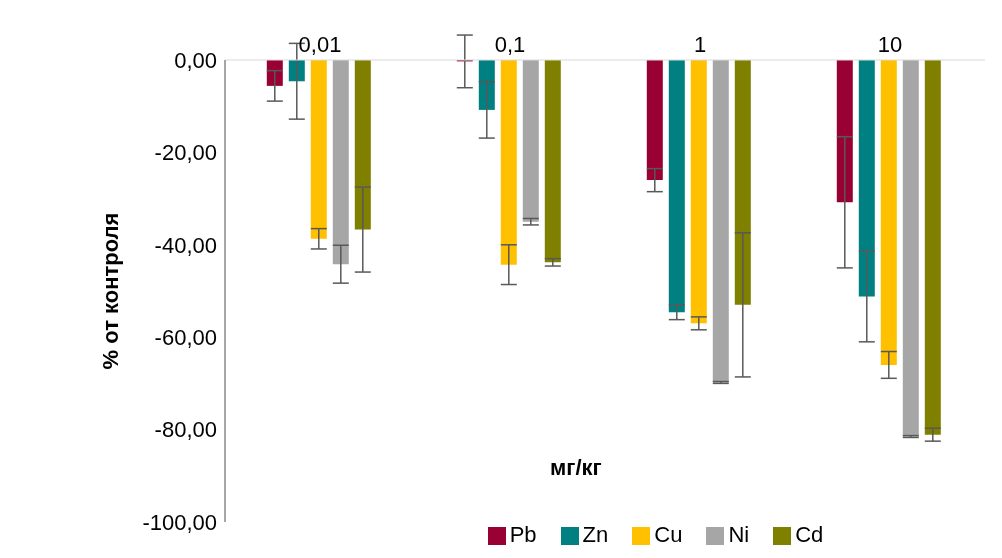 This screenshot has width=1002, height=558. Describe the element at coordinates (110, 291) in the screenshot. I see `y-axis-title: % от контроля` at that location.